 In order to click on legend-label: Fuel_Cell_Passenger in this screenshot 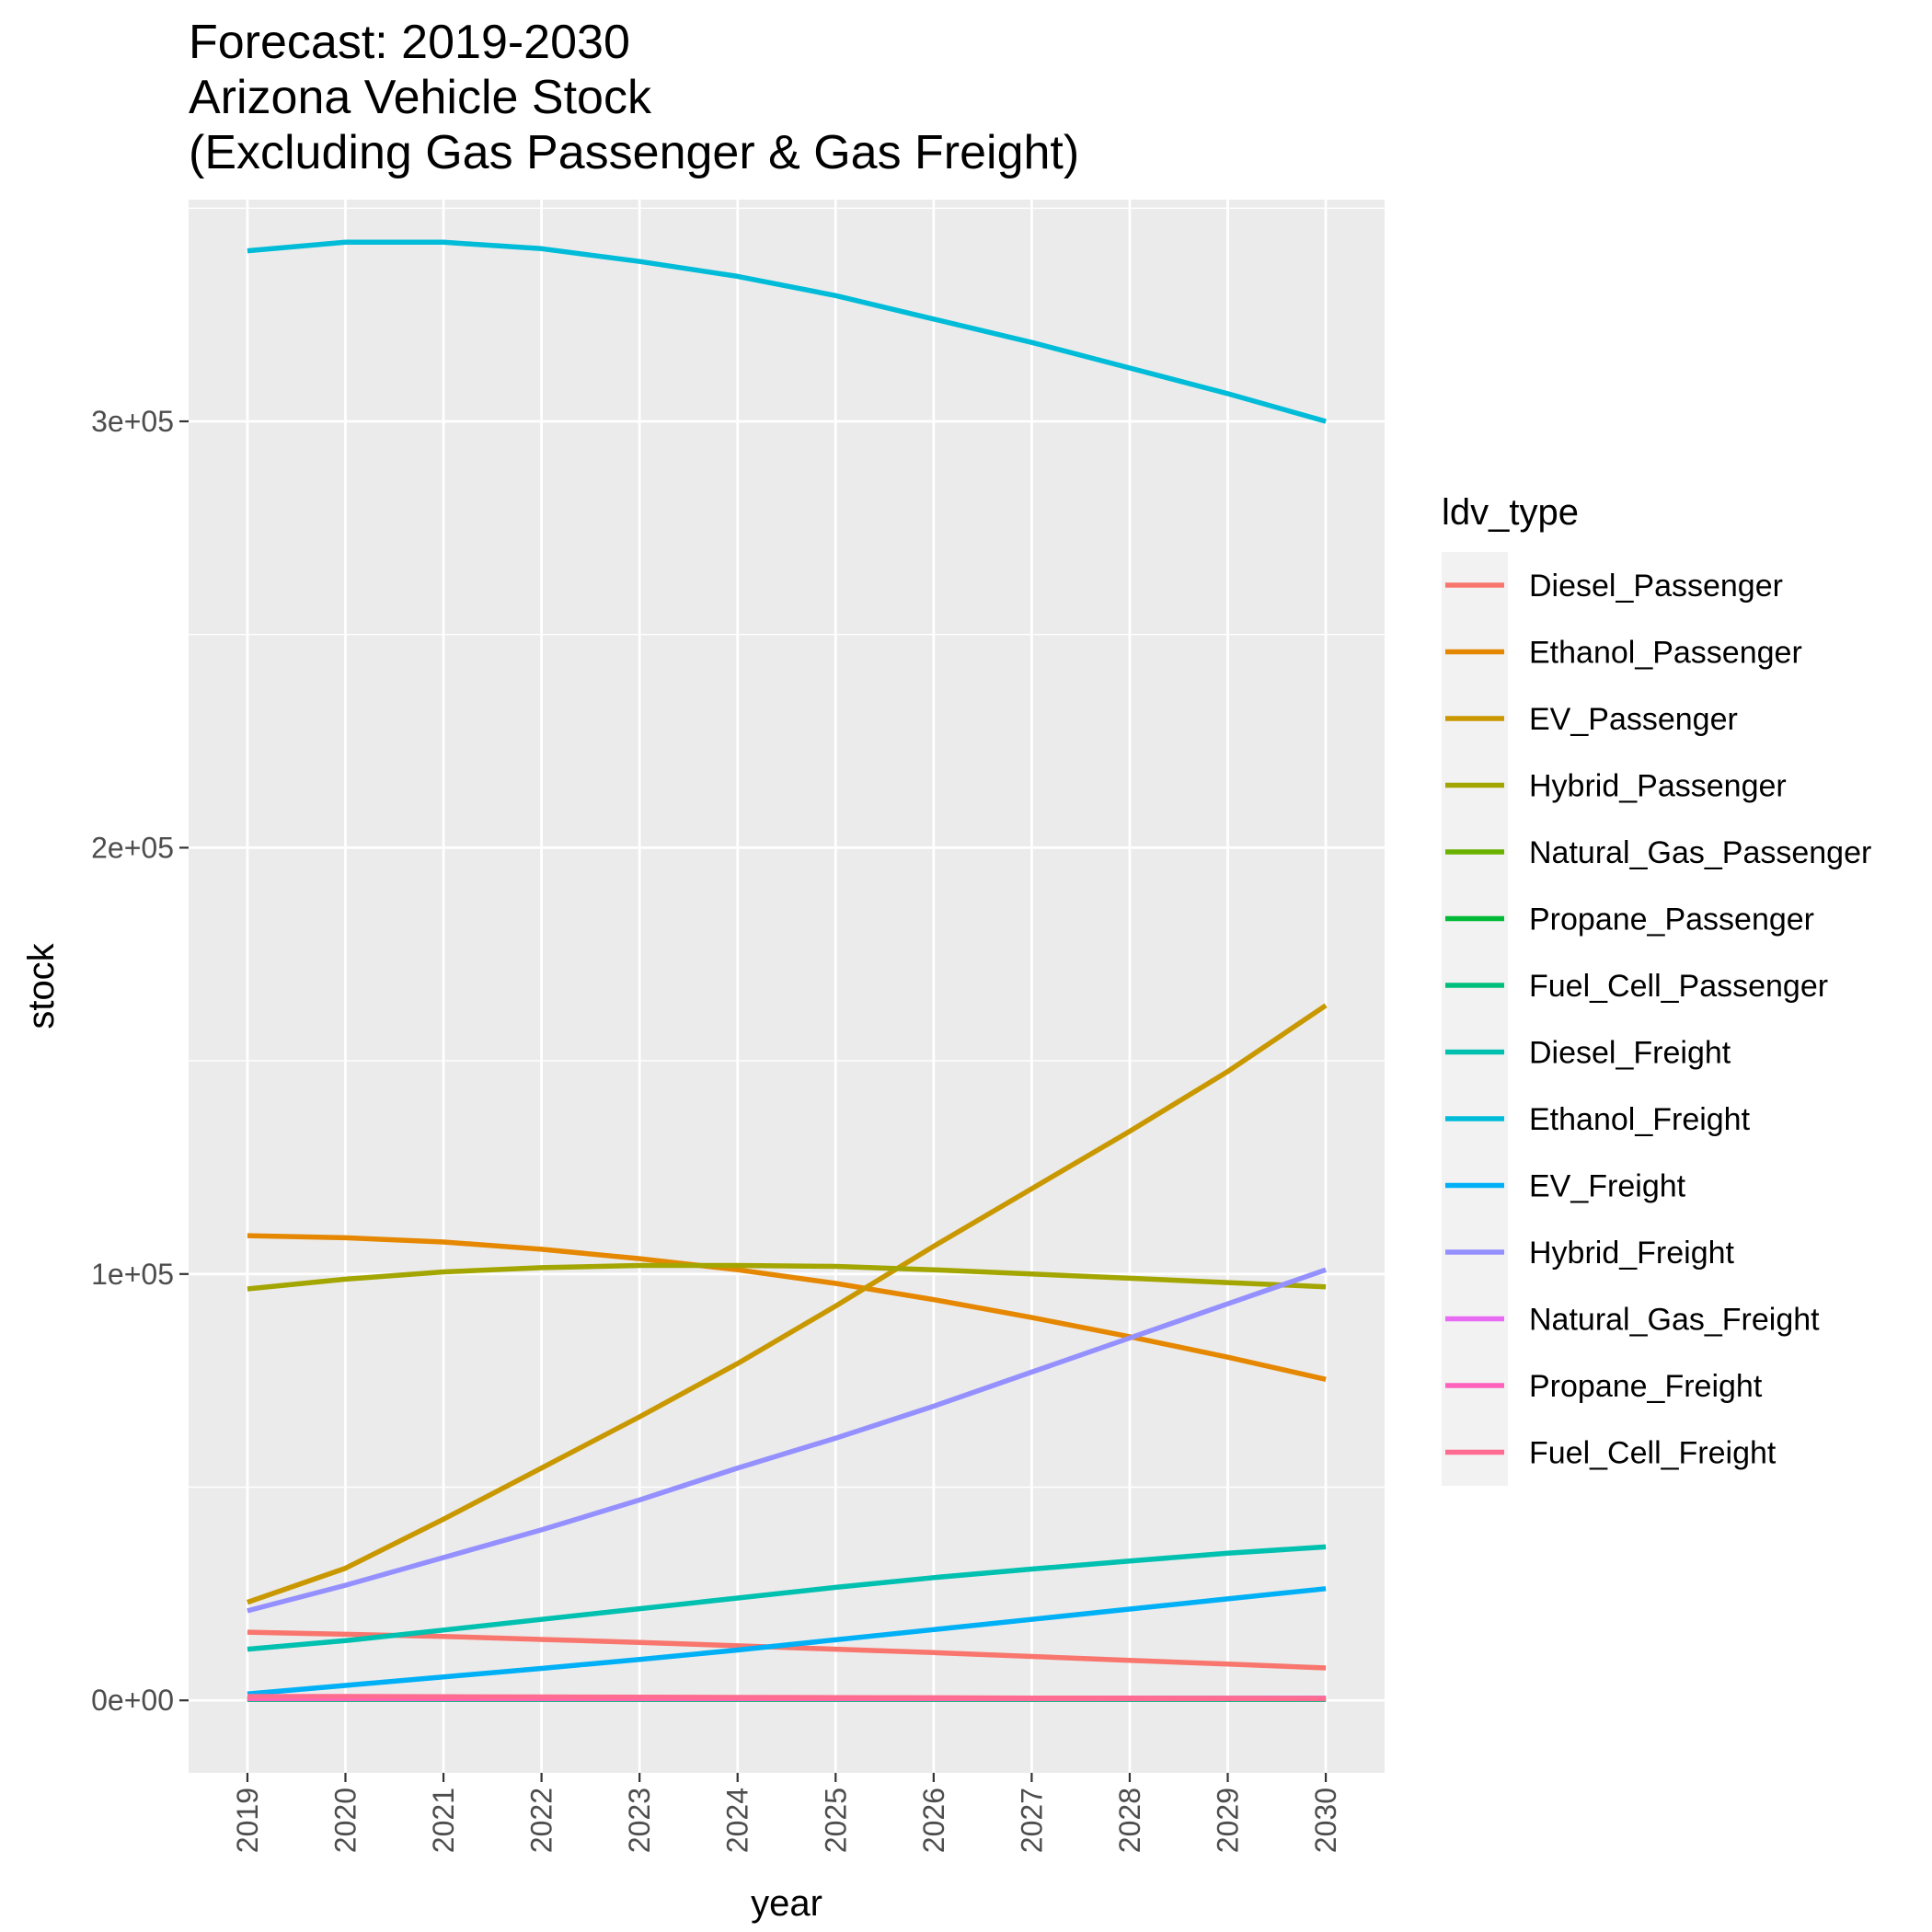, I will do `click(1678, 986)`.